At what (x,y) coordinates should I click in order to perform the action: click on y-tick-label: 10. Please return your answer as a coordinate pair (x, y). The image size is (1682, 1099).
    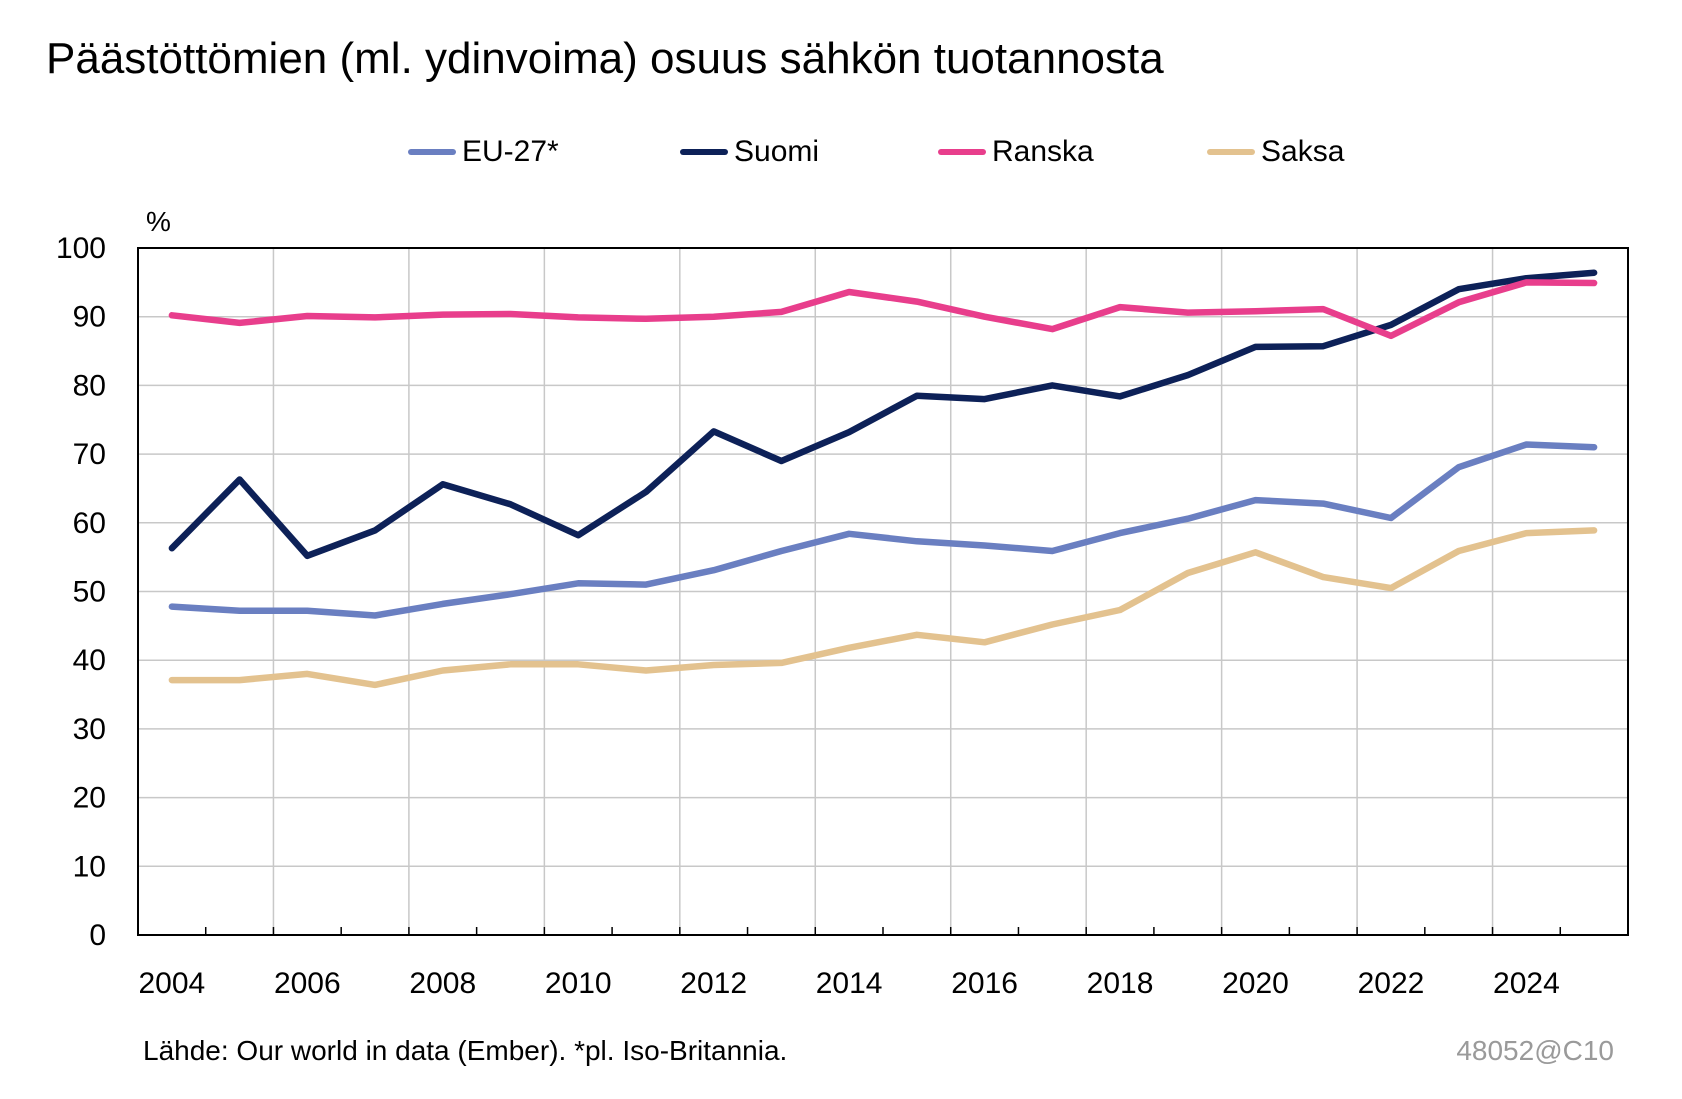
    Looking at the image, I should click on (89, 866).